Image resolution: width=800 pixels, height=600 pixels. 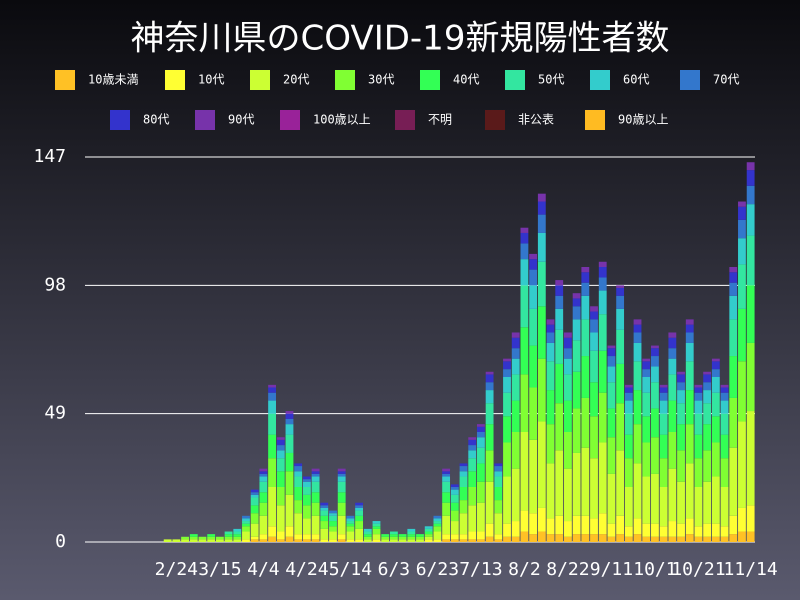 I want to click on legend-label: 40代, so click(x=466, y=80).